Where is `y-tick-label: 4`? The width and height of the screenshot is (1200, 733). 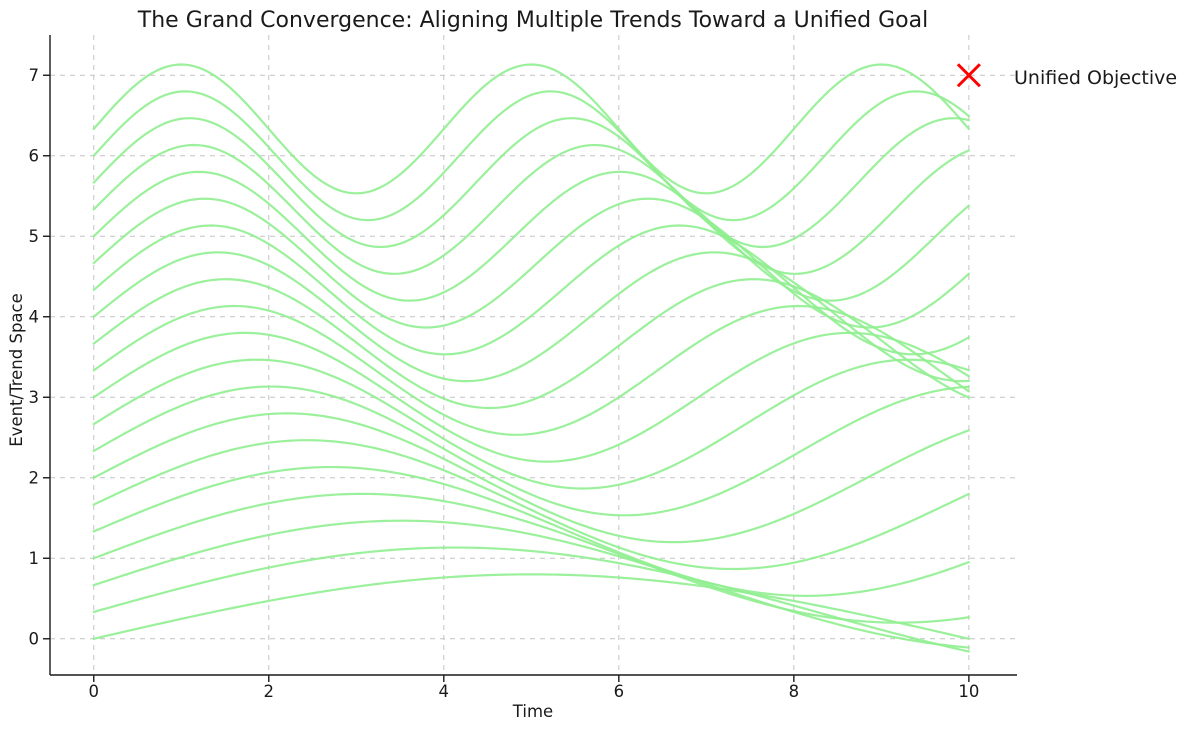 y-tick-label: 4 is located at coordinates (34, 316).